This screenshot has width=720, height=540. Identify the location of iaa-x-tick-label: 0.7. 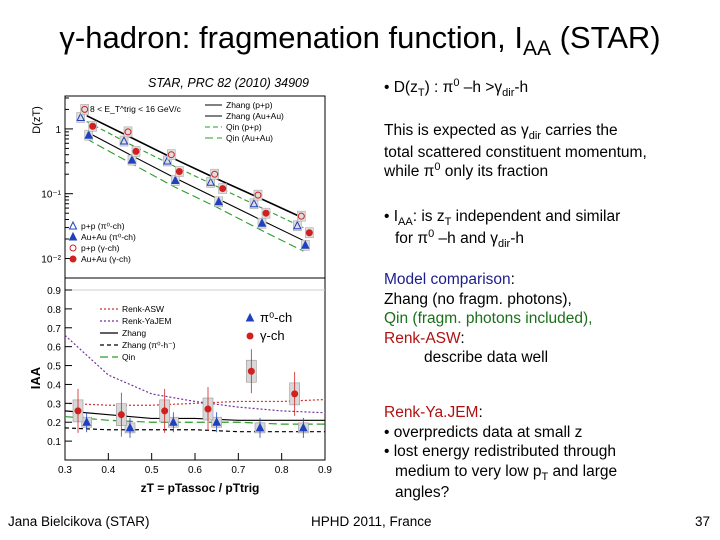
(238, 470).